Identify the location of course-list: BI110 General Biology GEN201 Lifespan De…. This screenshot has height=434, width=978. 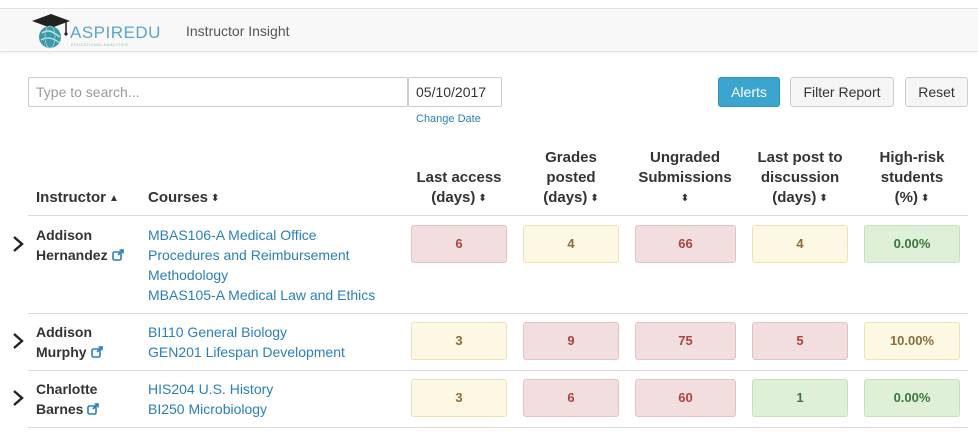
(273, 342).